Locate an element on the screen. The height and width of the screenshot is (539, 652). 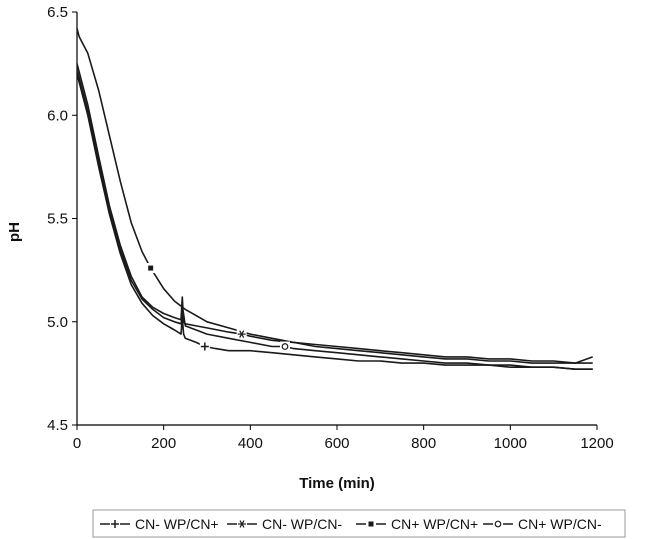
x-tick-label: 200 is located at coordinates (163, 443).